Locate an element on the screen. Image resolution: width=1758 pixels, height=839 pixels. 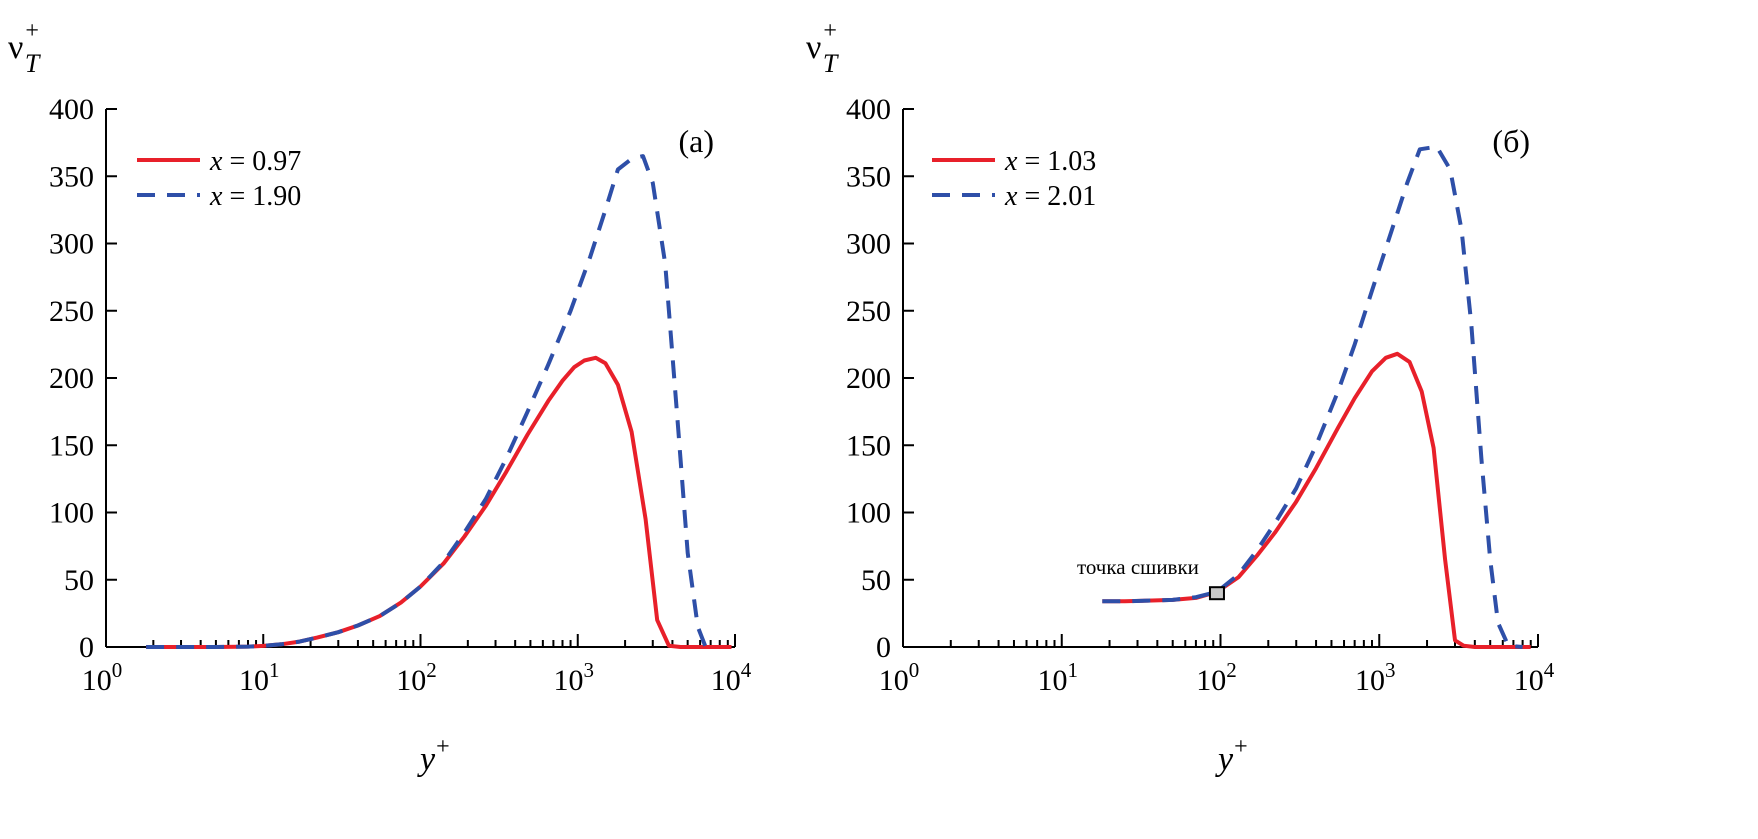
panel-label: (a) is located at coordinates (696, 141).